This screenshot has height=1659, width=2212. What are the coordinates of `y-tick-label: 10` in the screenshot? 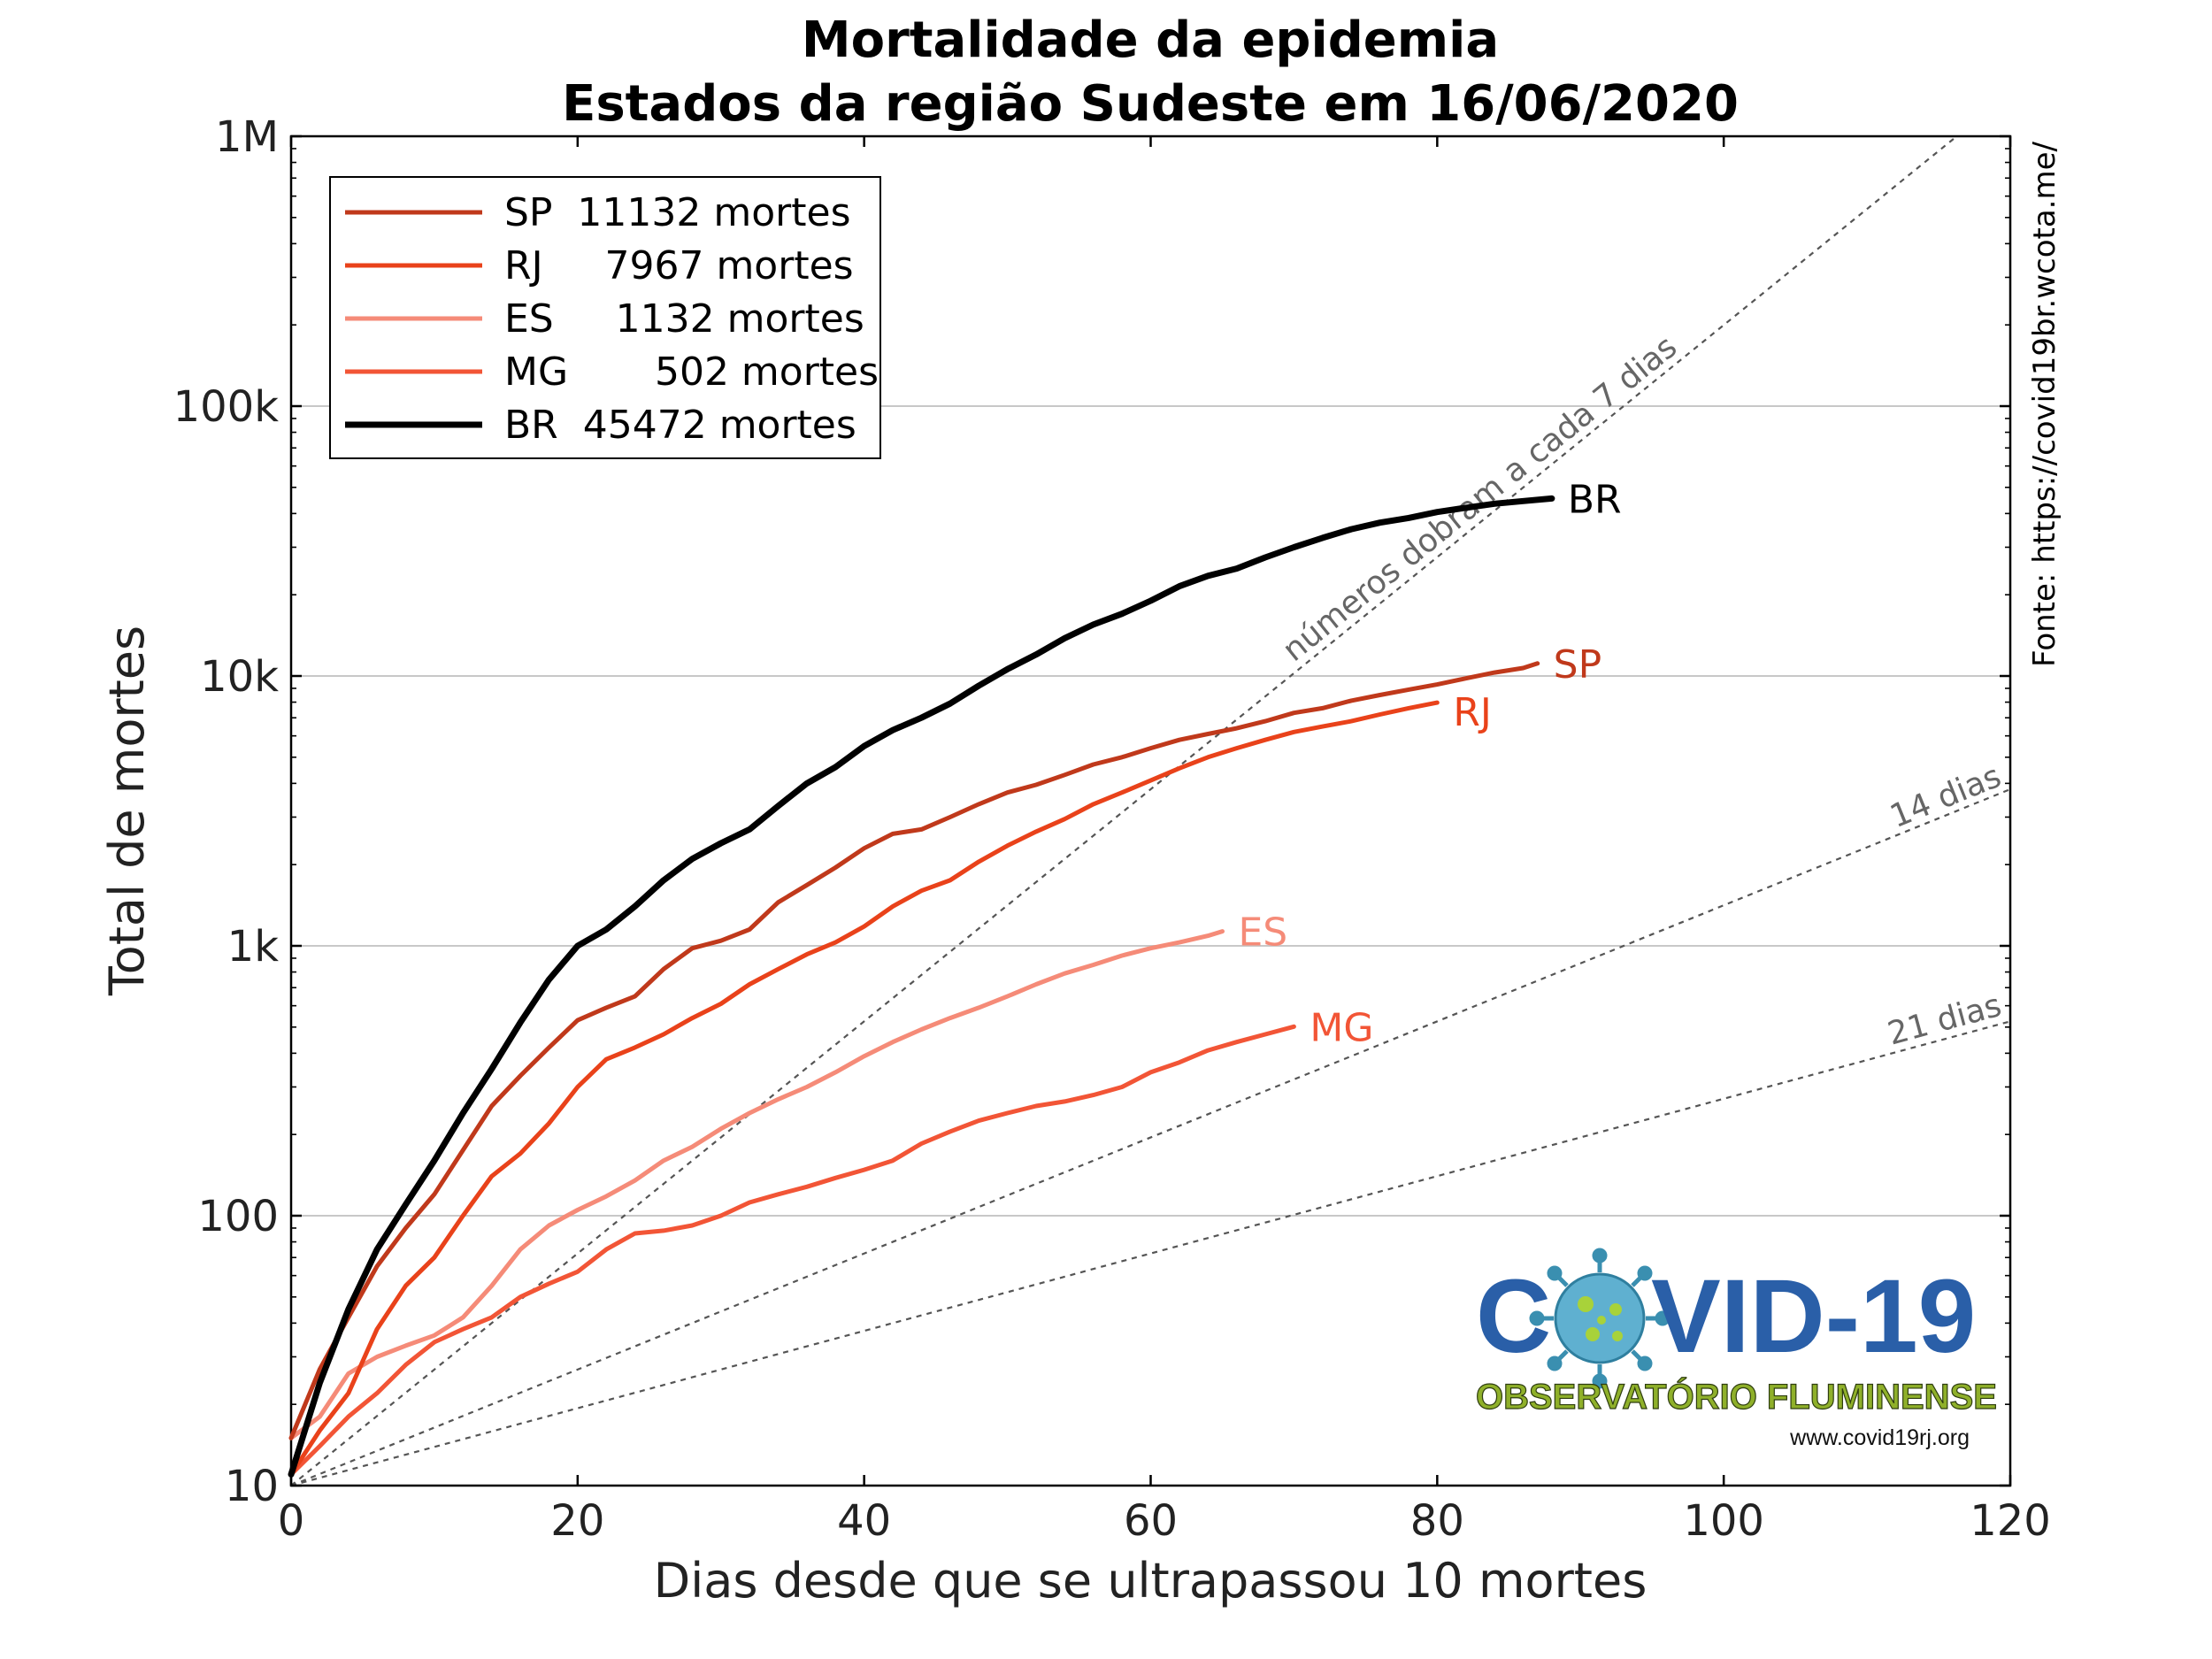 It's located at (252, 1487).